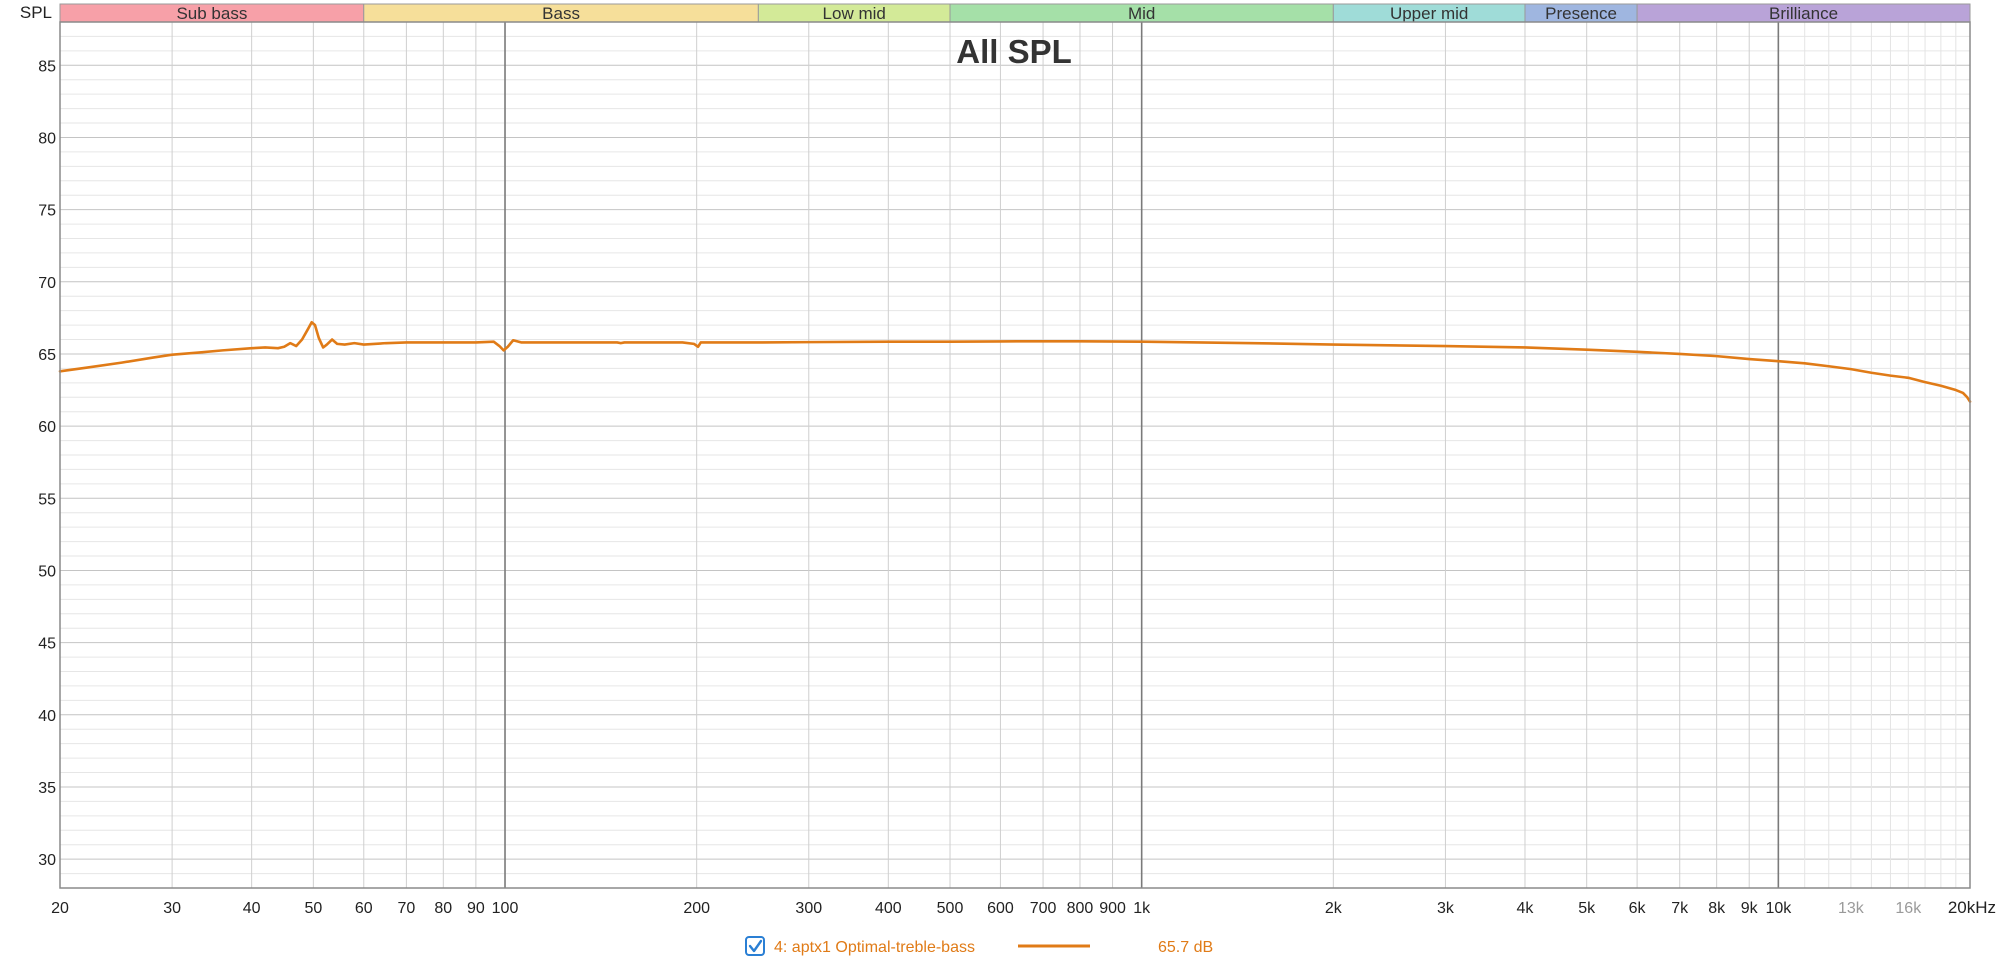 The height and width of the screenshot is (963, 2000). I want to click on x-tick-label: 16k, so click(1908, 908).